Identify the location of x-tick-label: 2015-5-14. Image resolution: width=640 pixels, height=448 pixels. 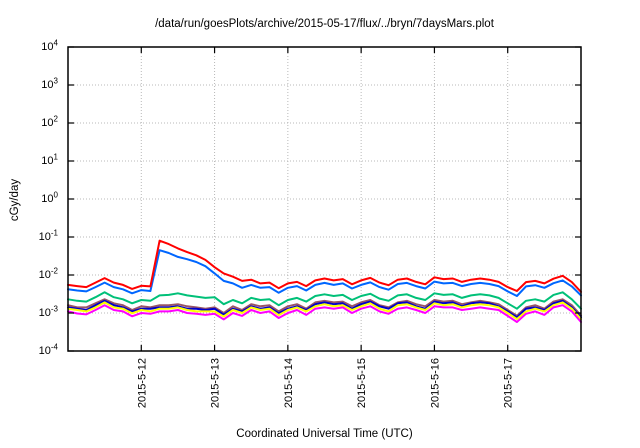
(289, 383).